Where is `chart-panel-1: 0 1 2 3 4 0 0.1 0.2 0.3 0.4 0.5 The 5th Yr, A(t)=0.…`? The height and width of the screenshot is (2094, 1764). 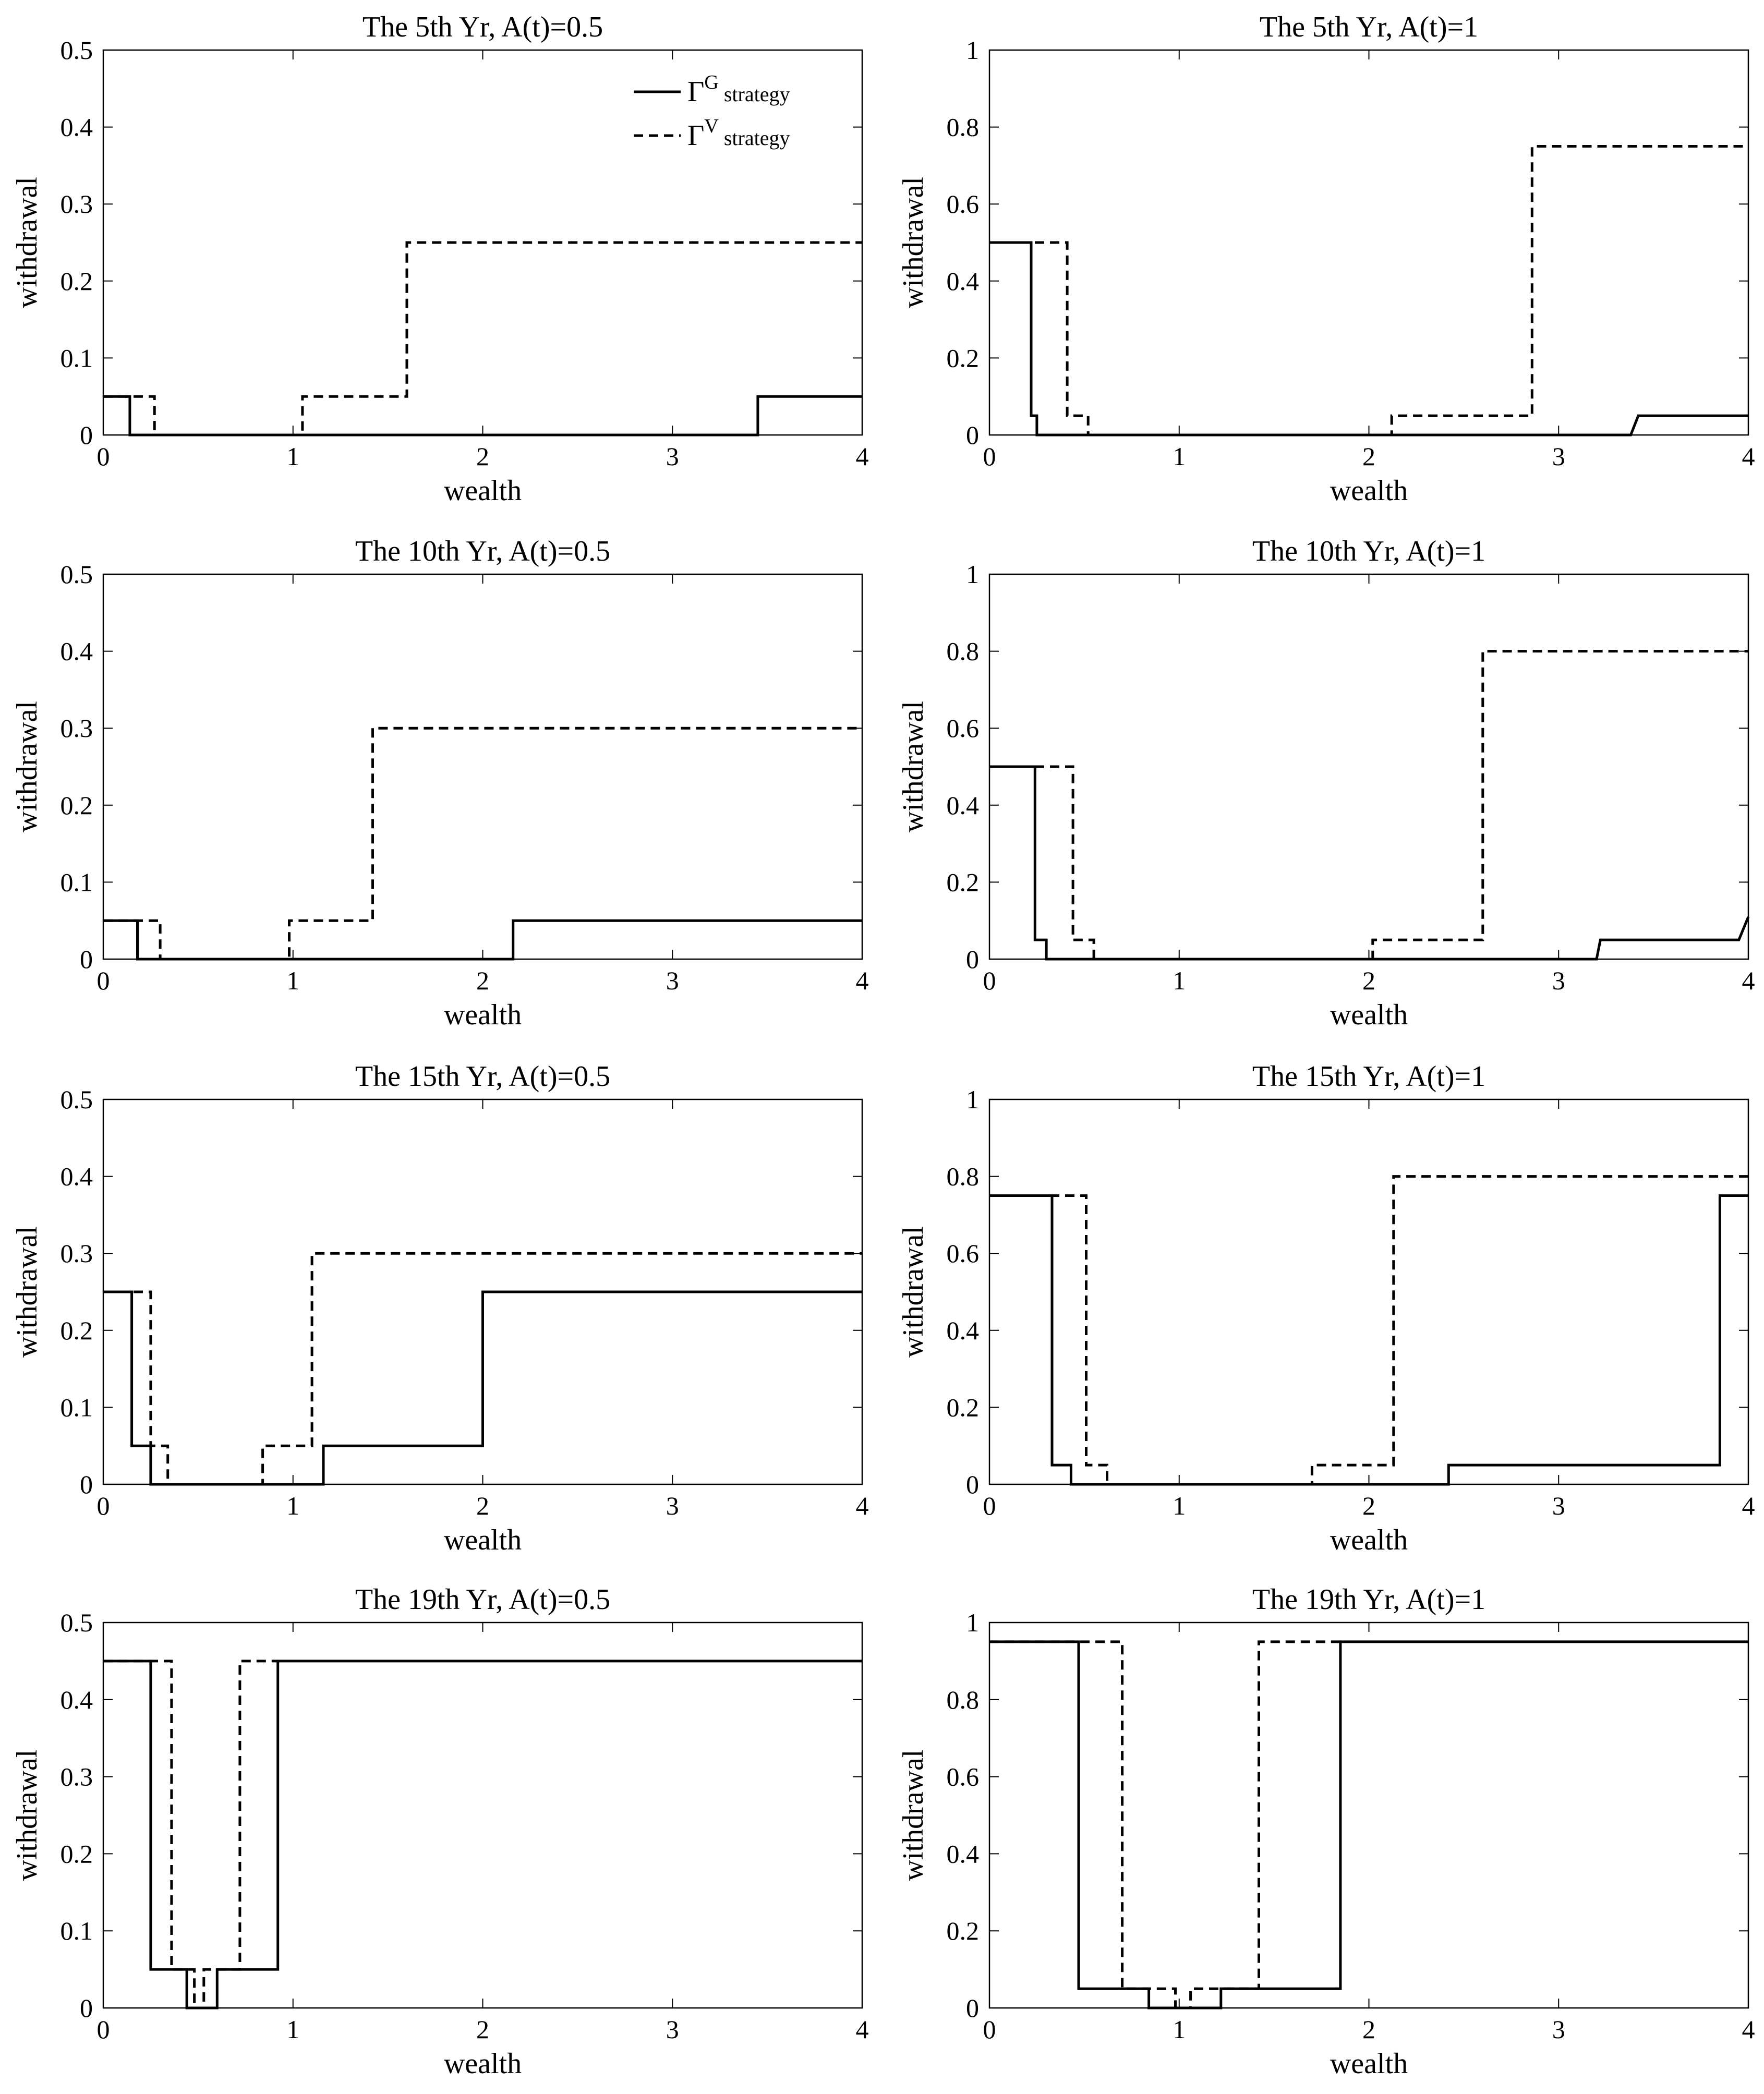 chart-panel-1: 0 1 2 3 4 0 0.1 0.2 0.3 0.4 0.5 The 5th Yr, A(t)=0.… is located at coordinates (440, 259).